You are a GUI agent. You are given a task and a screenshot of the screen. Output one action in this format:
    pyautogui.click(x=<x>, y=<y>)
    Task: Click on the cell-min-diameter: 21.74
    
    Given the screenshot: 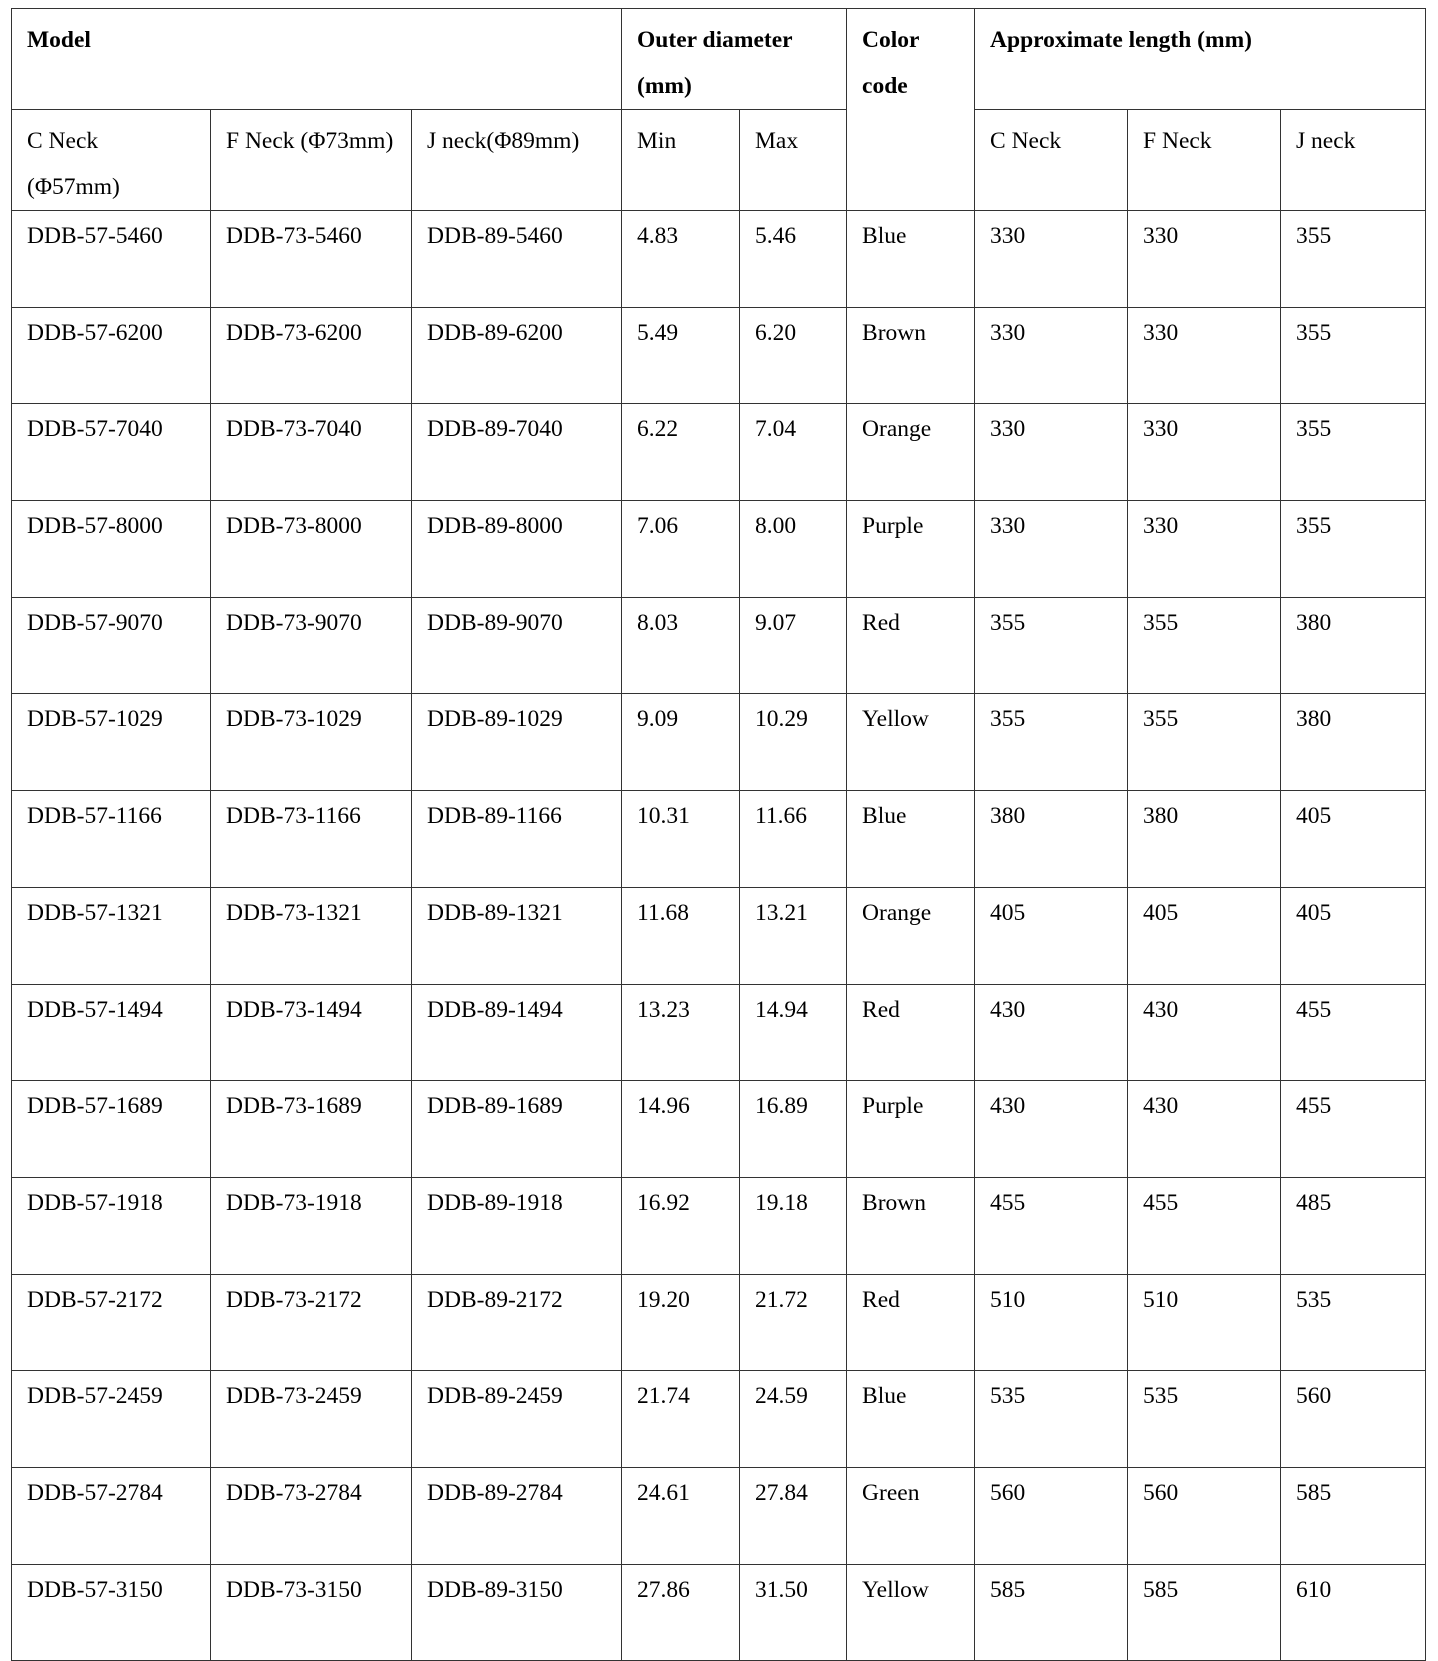 What is the action you would take?
    pyautogui.click(x=681, y=1419)
    